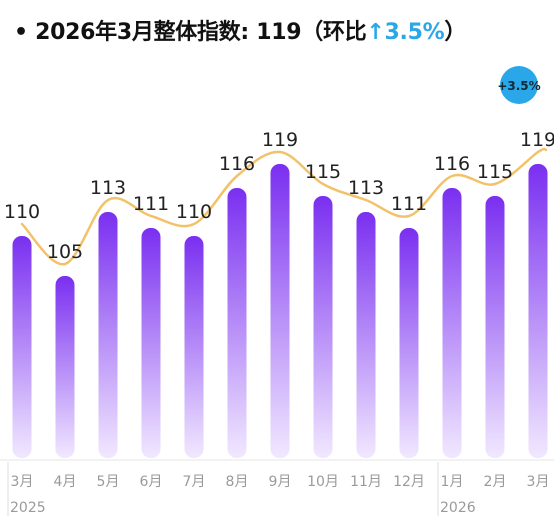 The width and height of the screenshot is (554, 532). Describe the element at coordinates (151, 204) in the screenshot. I see `value-label-3: 111` at that location.